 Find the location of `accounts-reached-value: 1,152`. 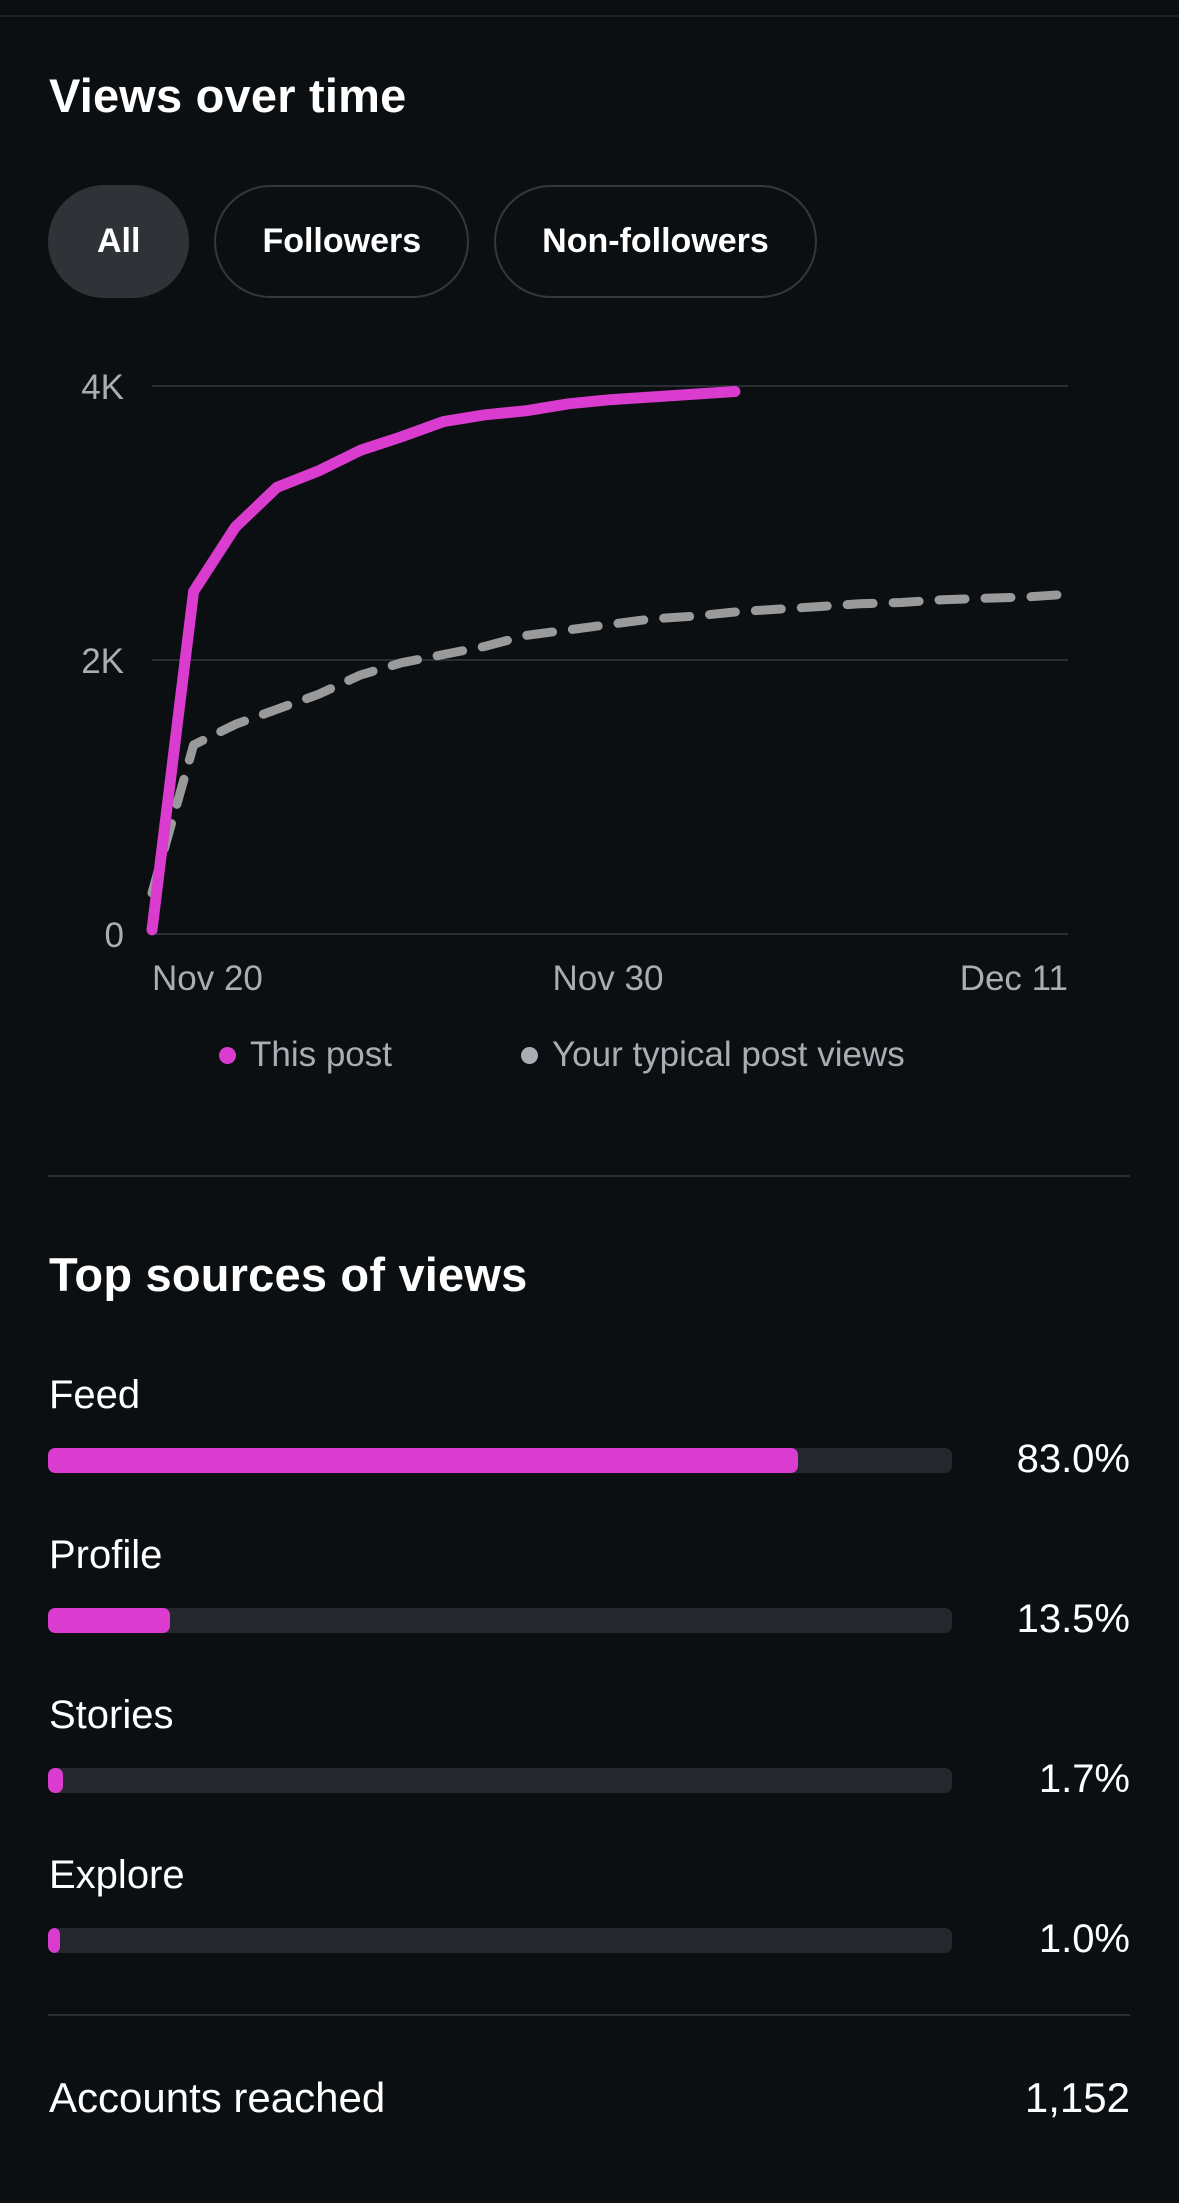

accounts-reached-value: 1,152 is located at coordinates (1077, 2097).